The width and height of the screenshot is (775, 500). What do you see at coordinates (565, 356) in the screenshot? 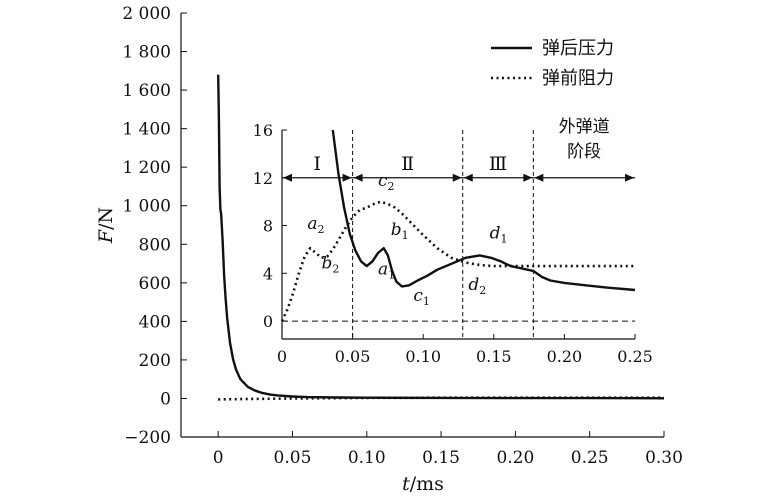
I see `inset-x-tick-label: 0.20` at bounding box center [565, 356].